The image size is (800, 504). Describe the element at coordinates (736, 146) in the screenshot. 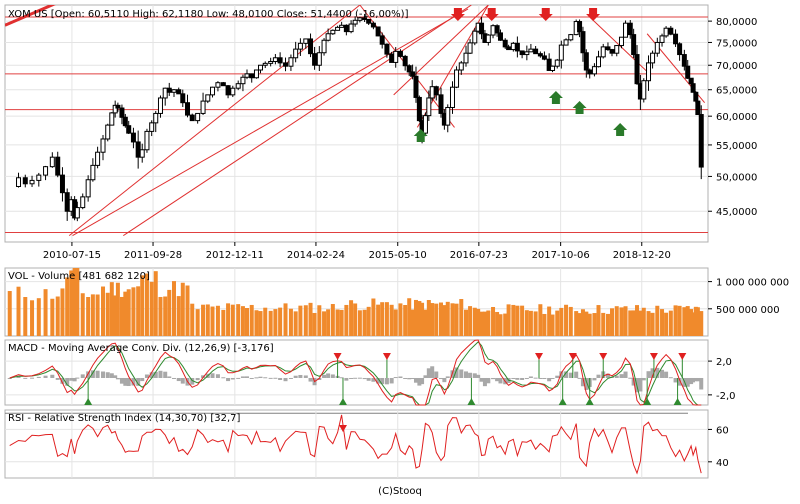

I see `price-y-tick-label: 55,0000` at that location.